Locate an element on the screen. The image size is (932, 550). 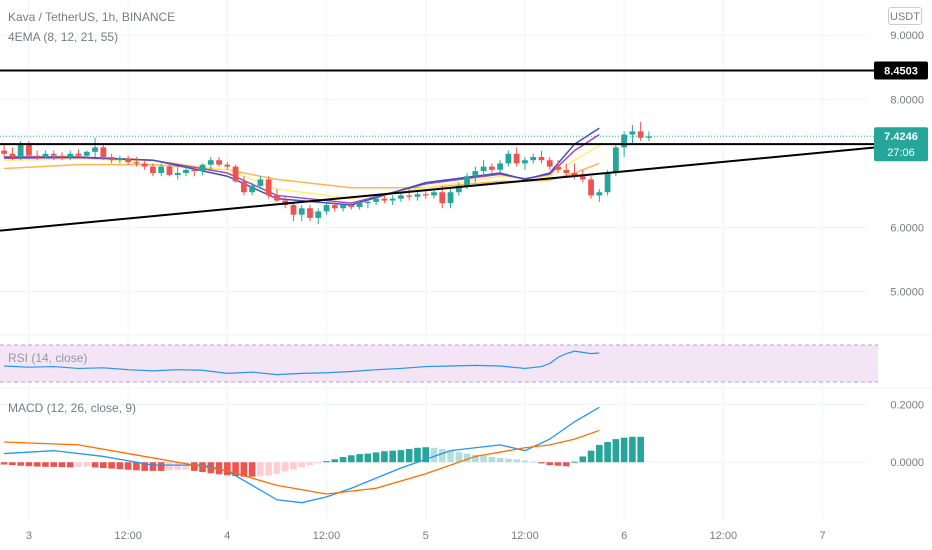
ema-legend: 4EMA (8, 12, 21, 55) is located at coordinates (63, 37).